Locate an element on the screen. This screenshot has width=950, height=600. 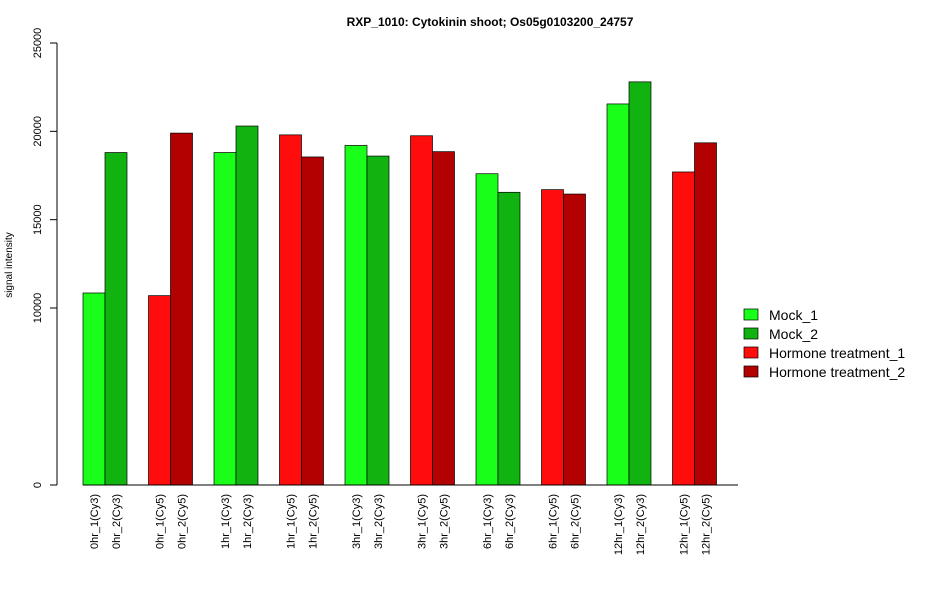
x-tick-label: 0hr_1(Cy3) is located at coordinates (95, 521).